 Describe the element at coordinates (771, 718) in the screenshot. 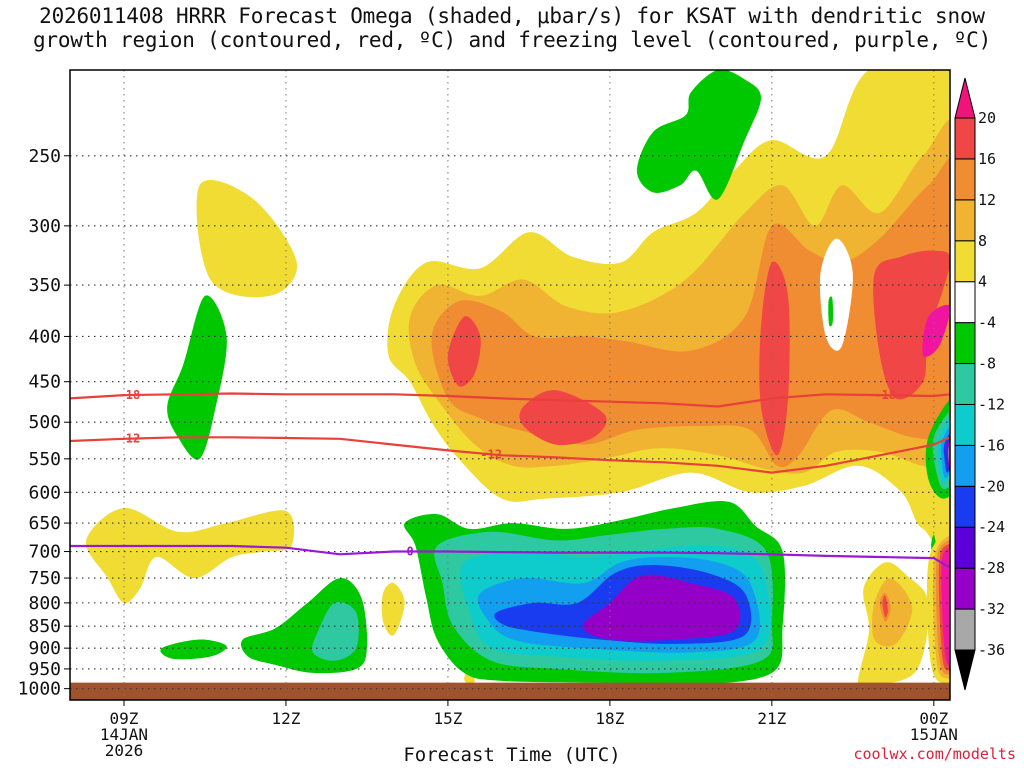

I see `x-tick-label-21Z: 21Z` at that location.